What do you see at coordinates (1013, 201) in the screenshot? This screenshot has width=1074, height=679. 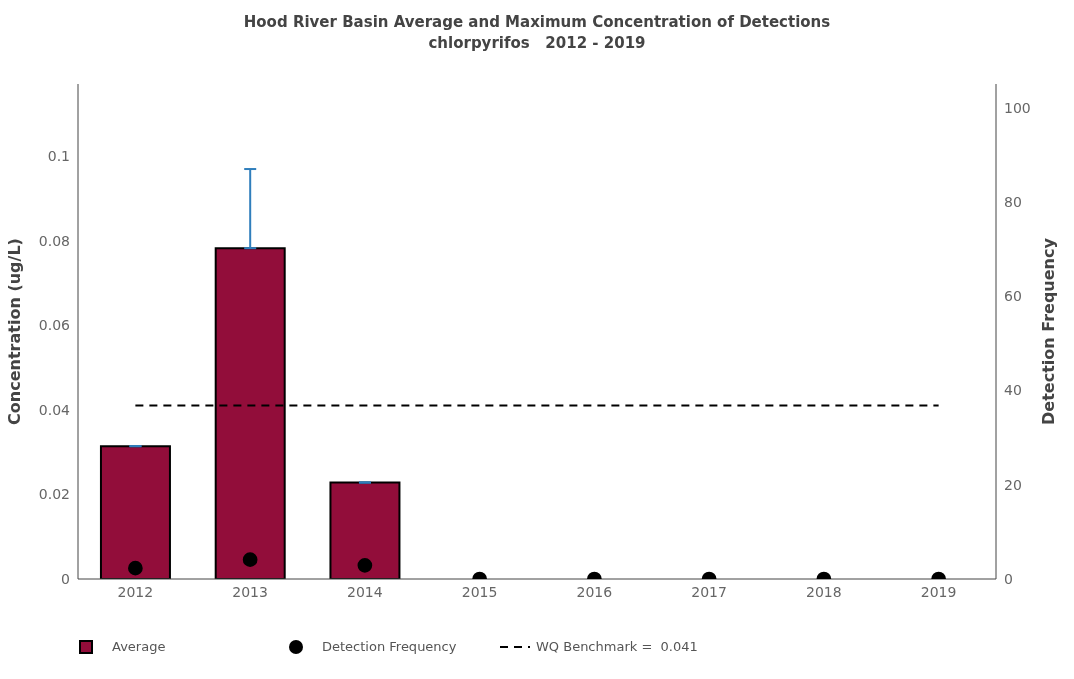 I see `y2-tick-label: 80` at bounding box center [1013, 201].